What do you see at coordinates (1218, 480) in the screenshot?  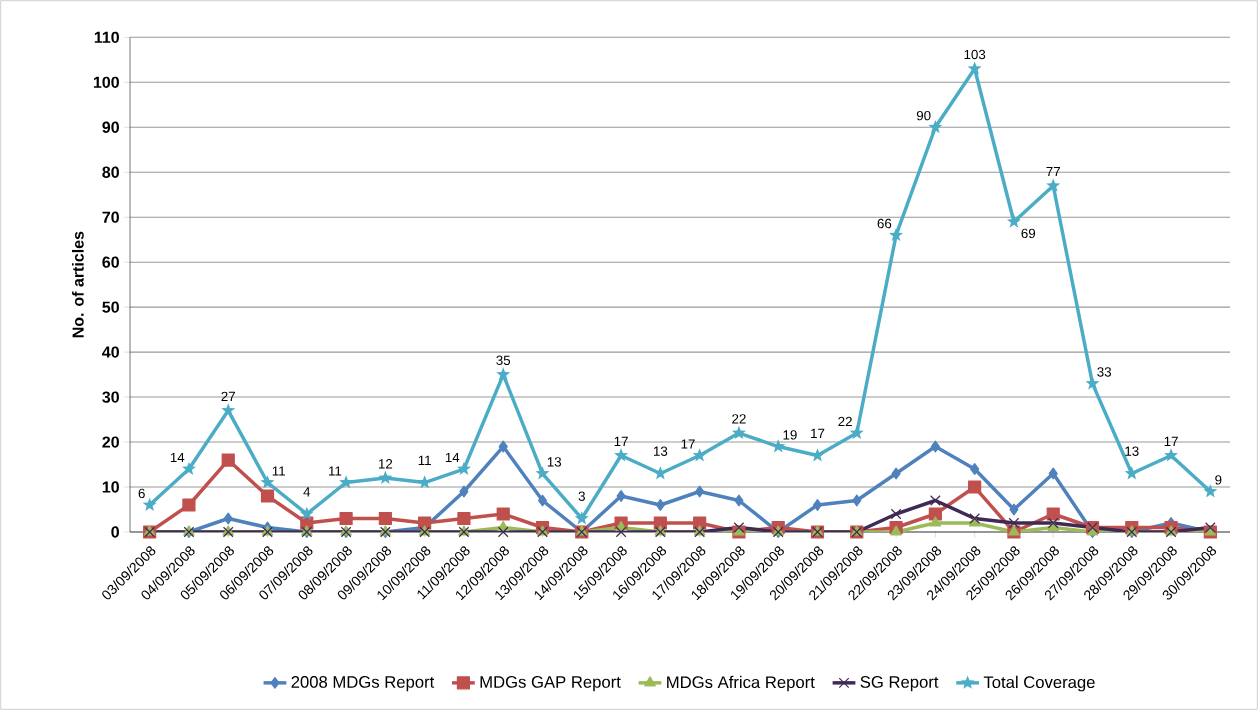 I see `data-label: 9` at bounding box center [1218, 480].